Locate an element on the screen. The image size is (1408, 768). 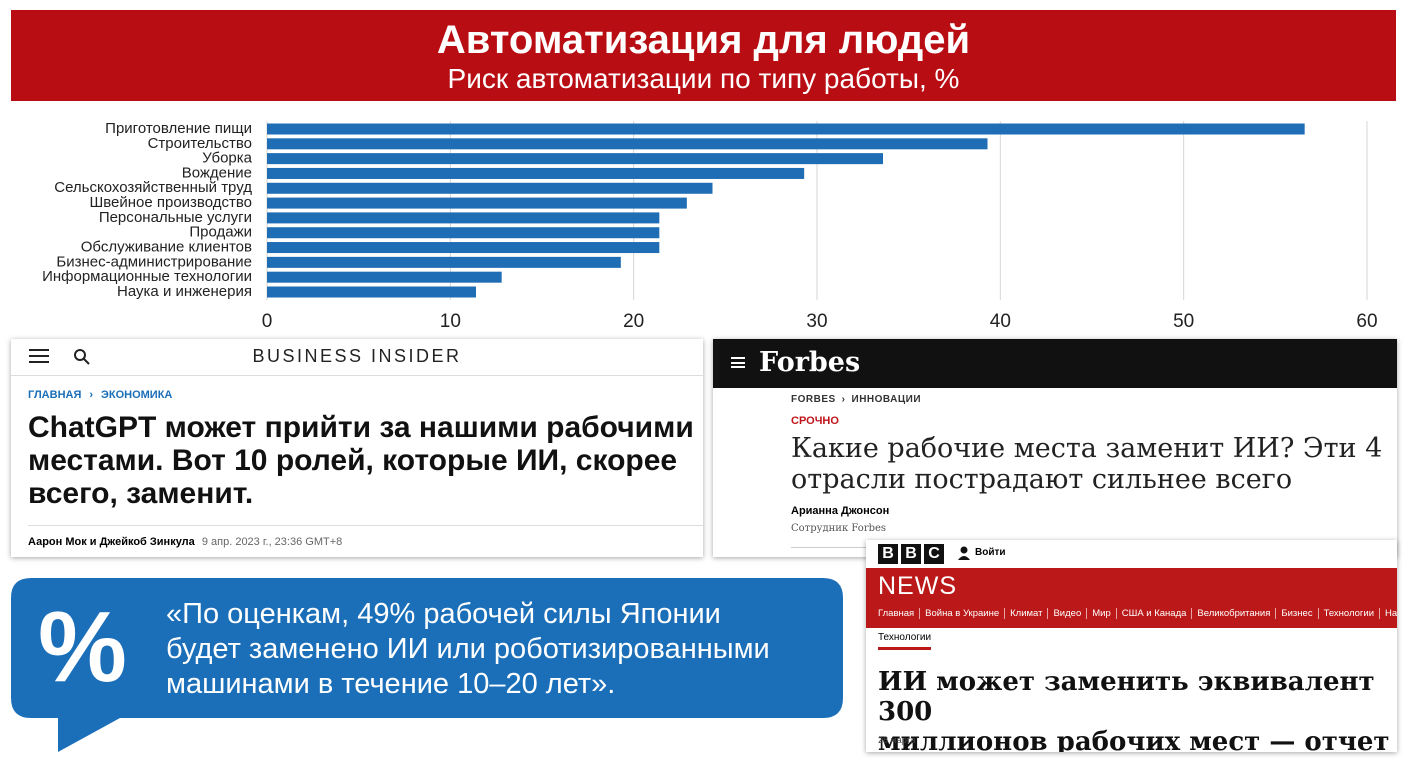
tag: СРОЧНО is located at coordinates (815, 421).